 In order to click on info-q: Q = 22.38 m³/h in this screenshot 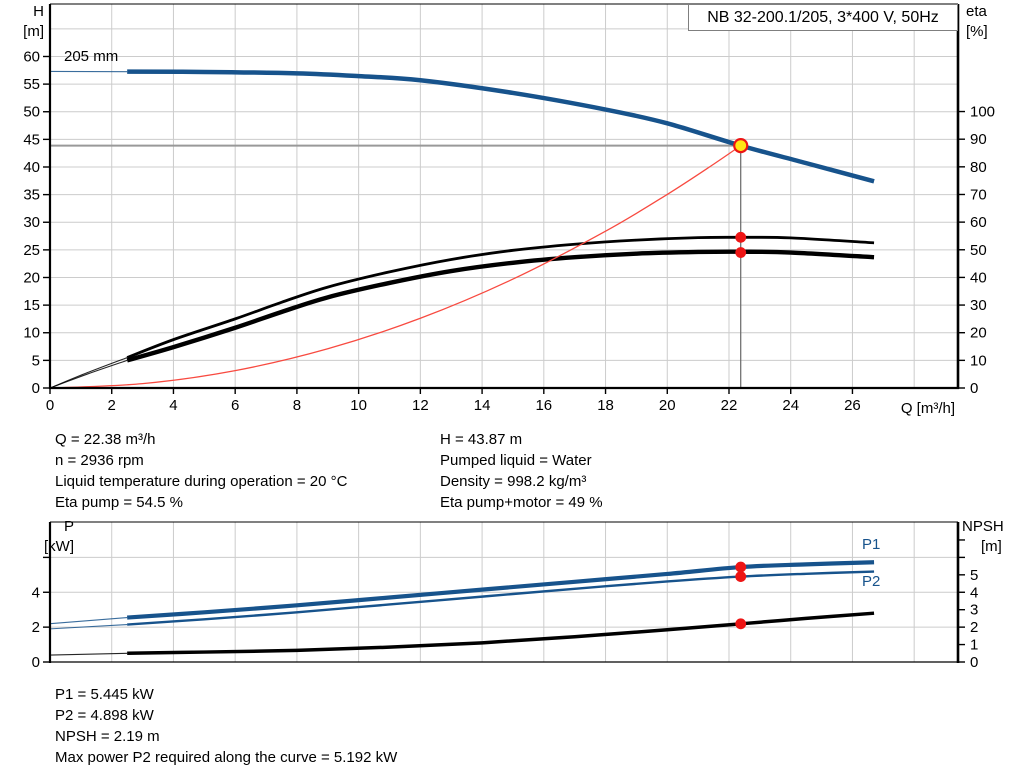, I will do `click(105, 439)`.